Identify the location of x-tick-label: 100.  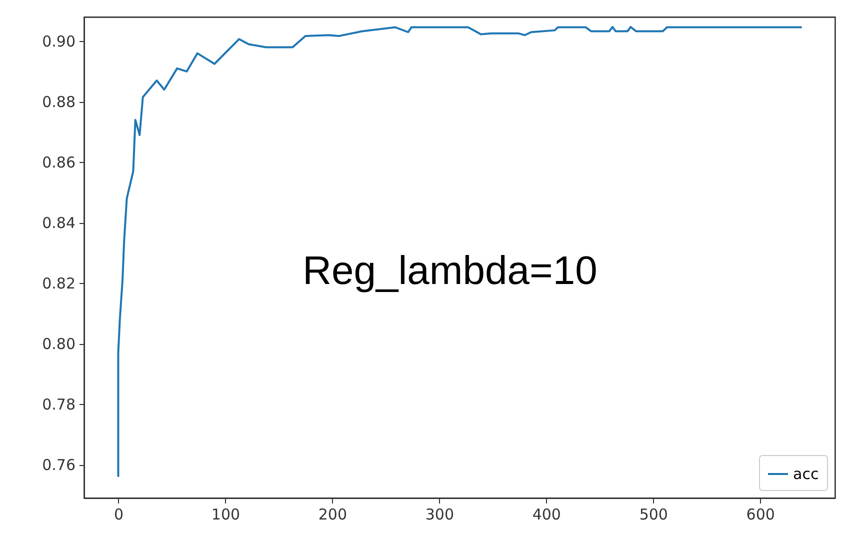
(225, 515).